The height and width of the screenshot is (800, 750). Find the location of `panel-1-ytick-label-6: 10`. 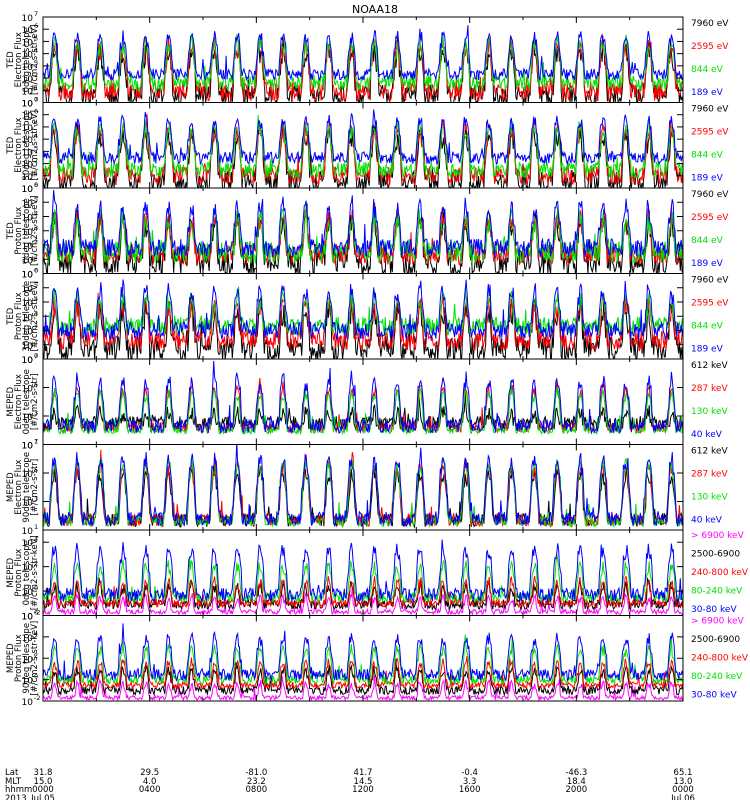

panel-1-ytick-label-6: 10 is located at coordinates (28, 43).